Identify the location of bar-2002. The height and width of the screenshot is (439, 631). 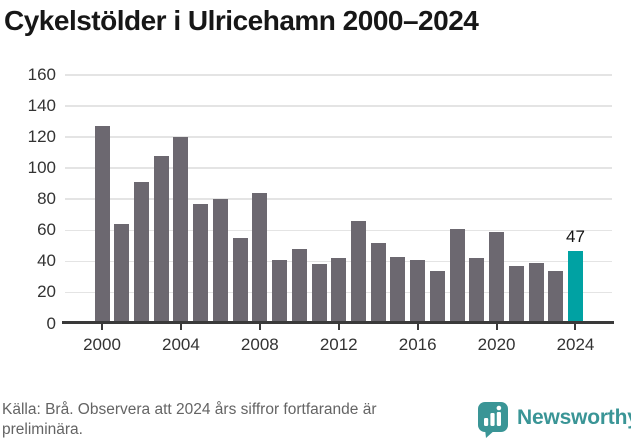
(141, 253).